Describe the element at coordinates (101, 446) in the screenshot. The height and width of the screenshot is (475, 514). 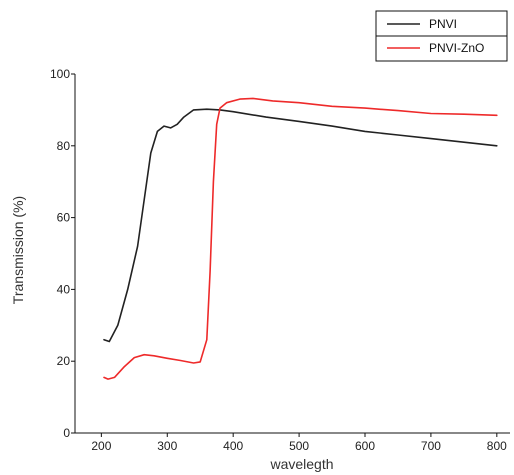
I see `x-tick-label: 200` at that location.